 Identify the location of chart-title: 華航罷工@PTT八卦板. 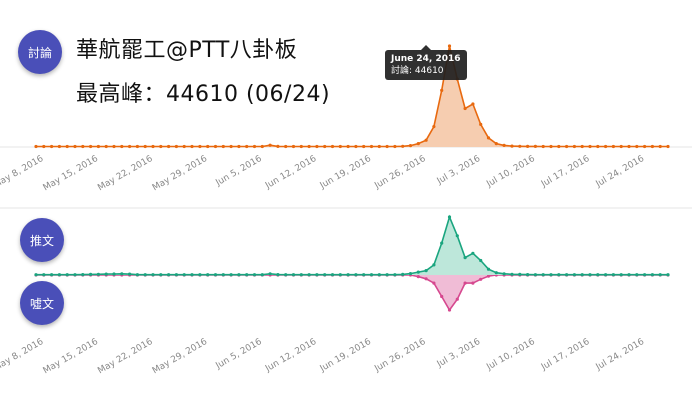
(187, 50).